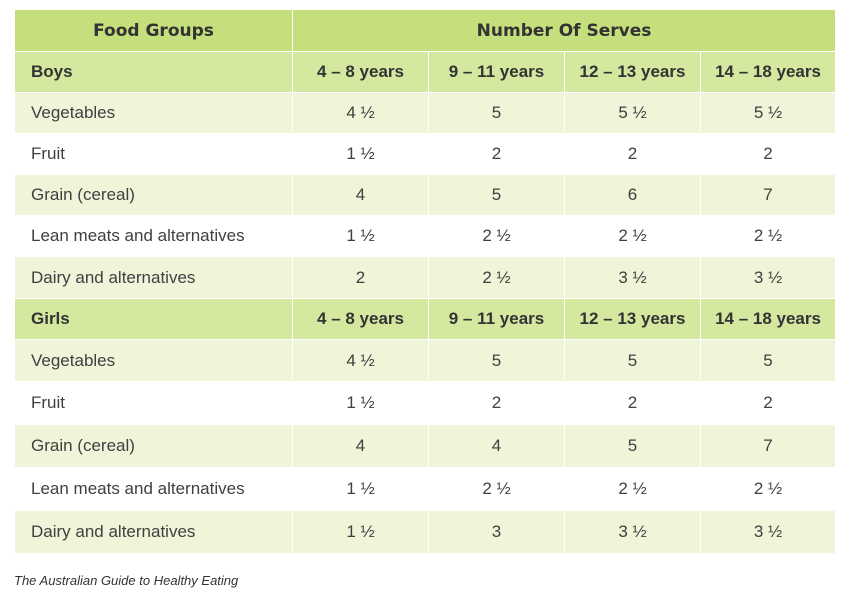 Image resolution: width=847 pixels, height=600 pixels. I want to click on table-row: Grain (cereal) 4 4 5 7, so click(425, 446).